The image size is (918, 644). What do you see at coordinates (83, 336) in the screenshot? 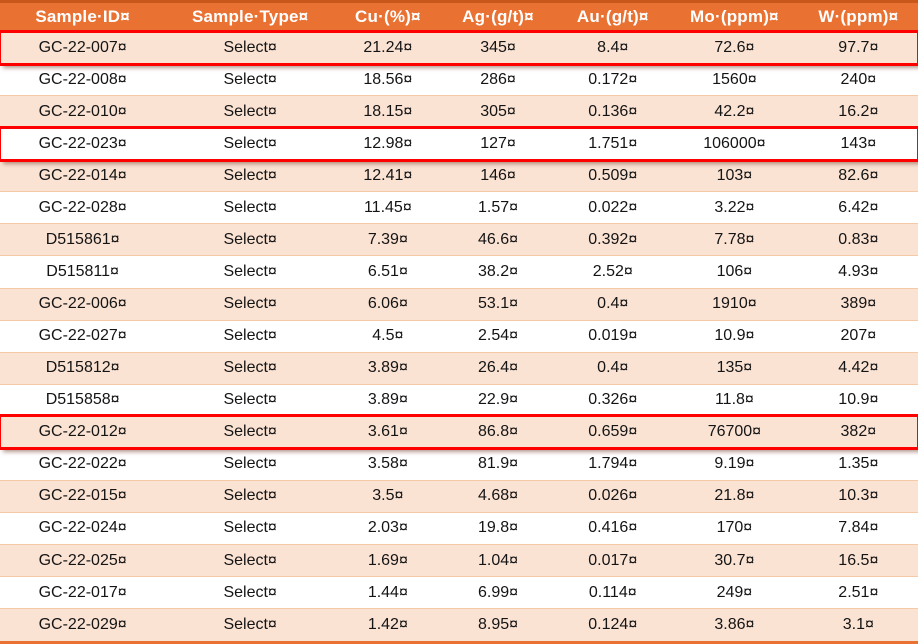
I see `table-cell: GC-22-027¤` at bounding box center [83, 336].